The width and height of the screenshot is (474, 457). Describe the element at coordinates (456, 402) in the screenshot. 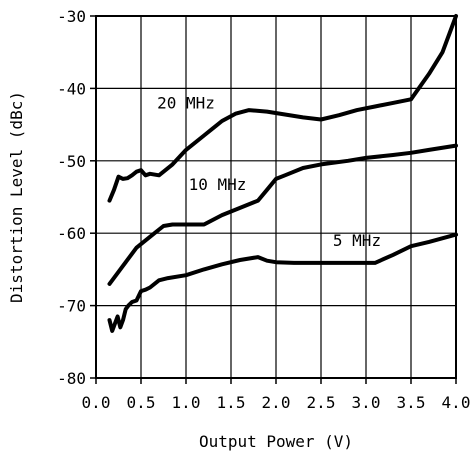

I see `x-tick-label: 4.0` at that location.